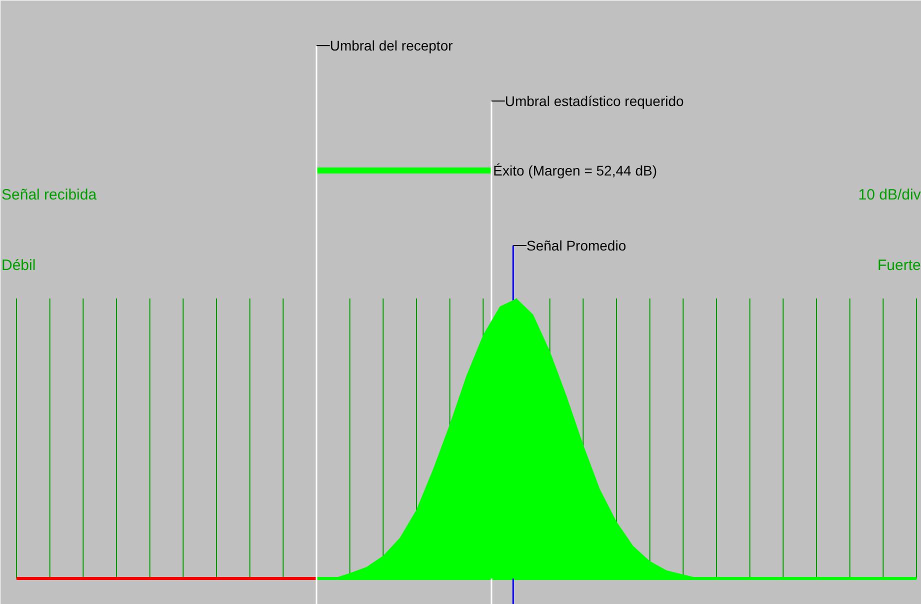 The height and width of the screenshot is (604, 921). Describe the element at coordinates (19, 265) in the screenshot. I see `text: Débil` at that location.